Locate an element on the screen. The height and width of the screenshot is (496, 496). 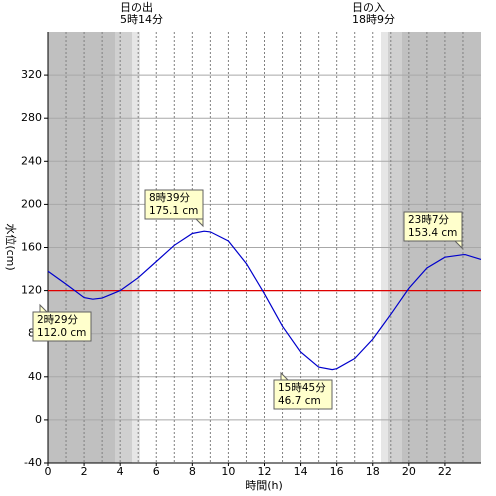
annotation-level: 46.7 cm is located at coordinates (299, 401).